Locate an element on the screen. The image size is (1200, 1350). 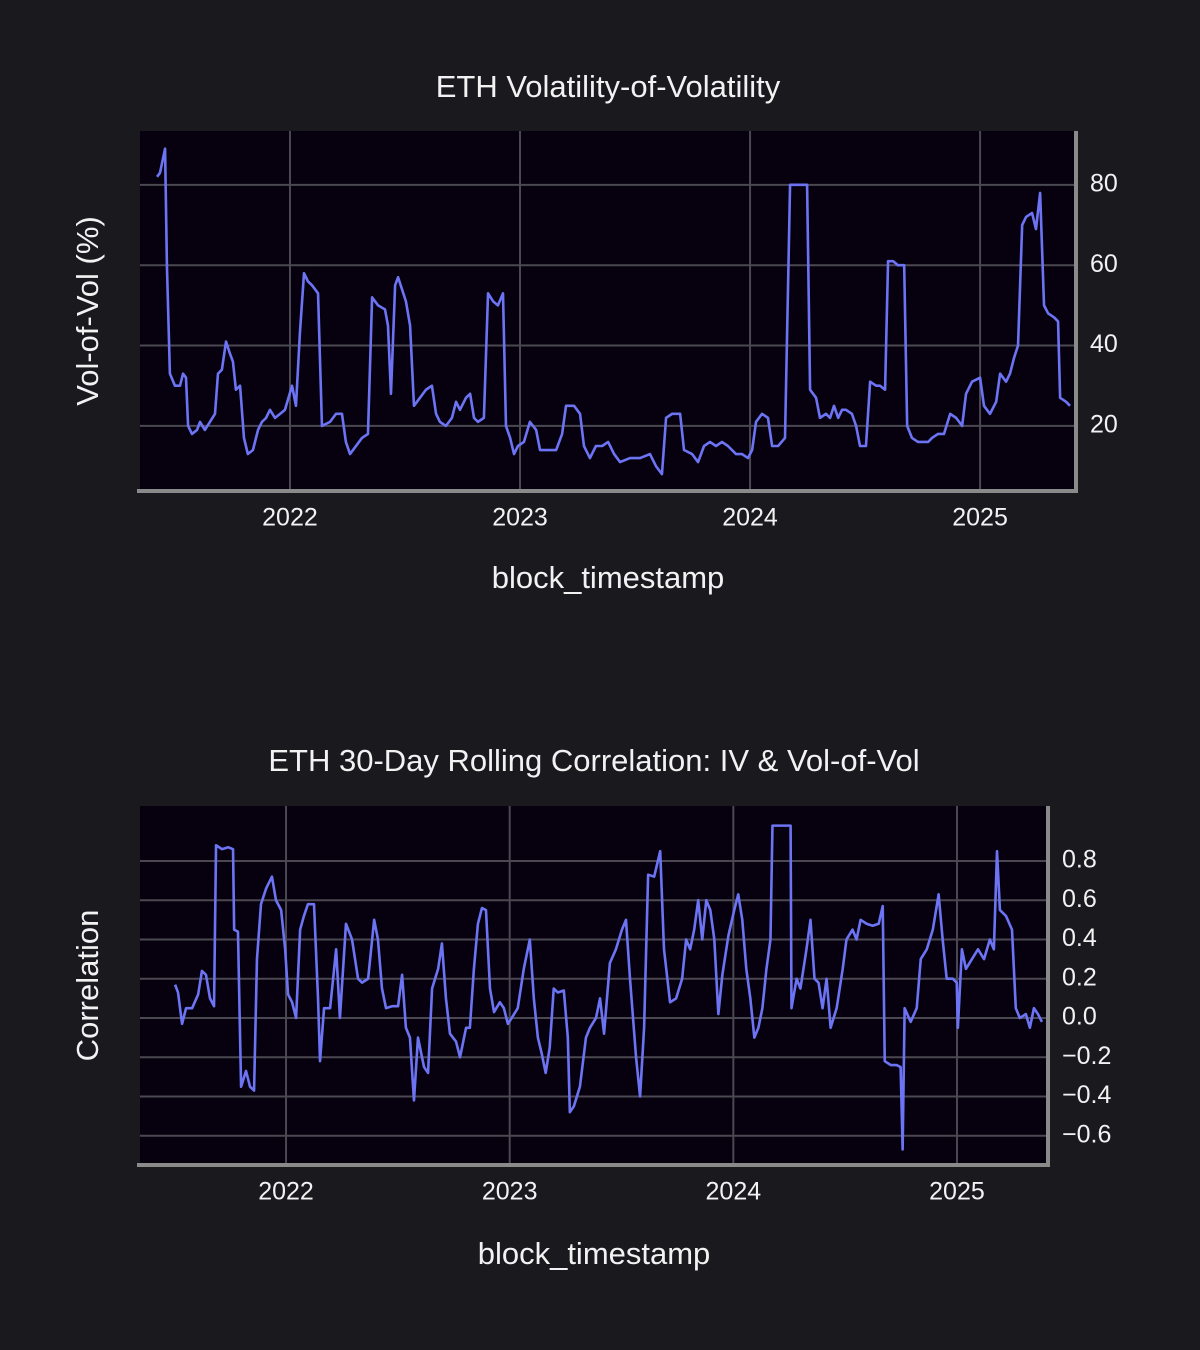
y-tick-label: −0.6 is located at coordinates (1086, 1134).